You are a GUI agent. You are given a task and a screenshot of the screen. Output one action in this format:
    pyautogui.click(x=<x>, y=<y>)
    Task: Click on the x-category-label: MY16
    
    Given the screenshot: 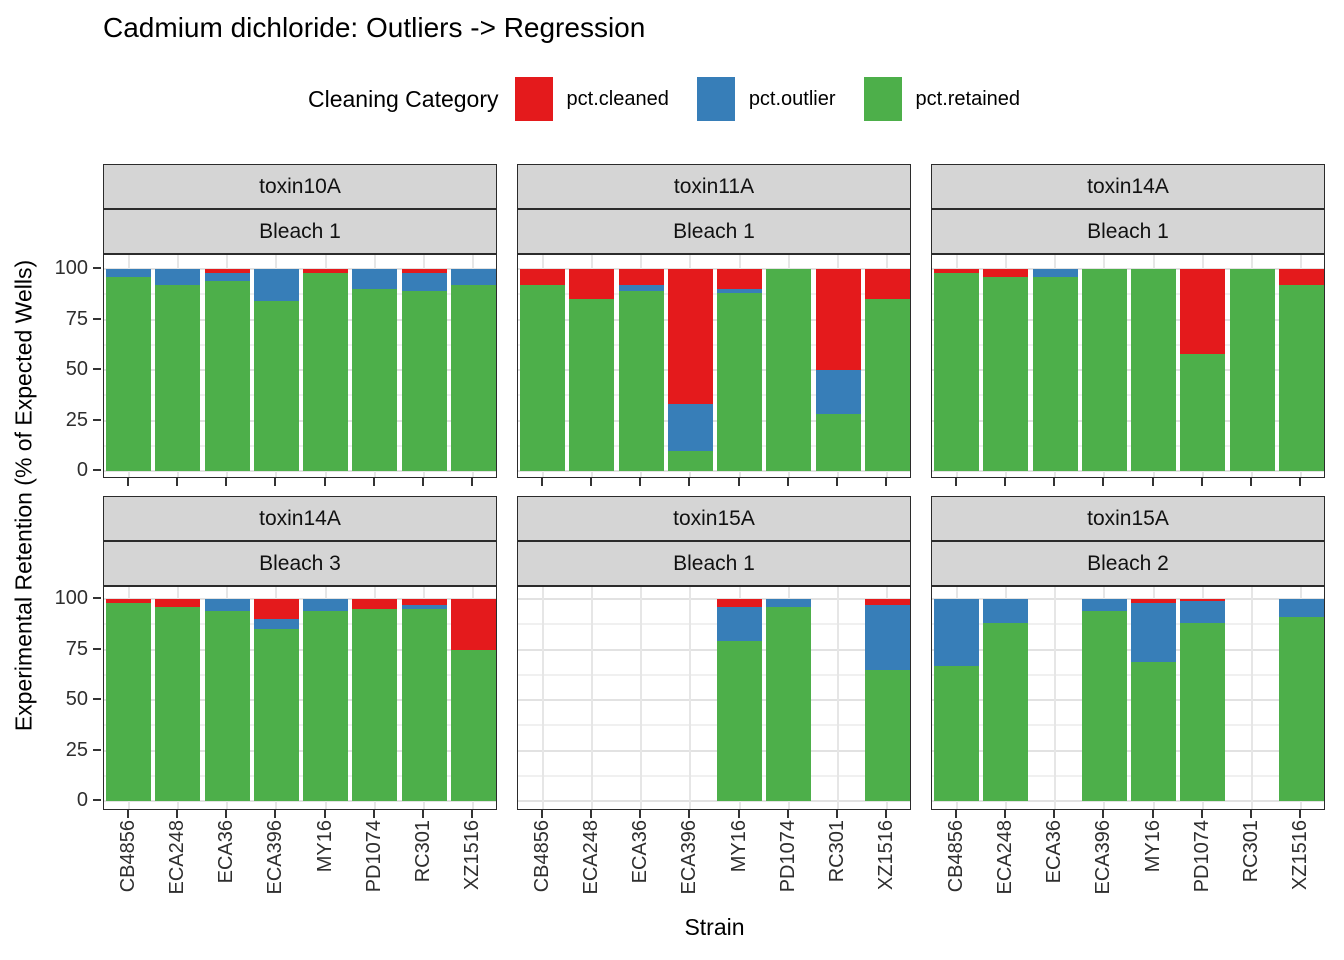 What is the action you would take?
    pyautogui.click(x=738, y=846)
    